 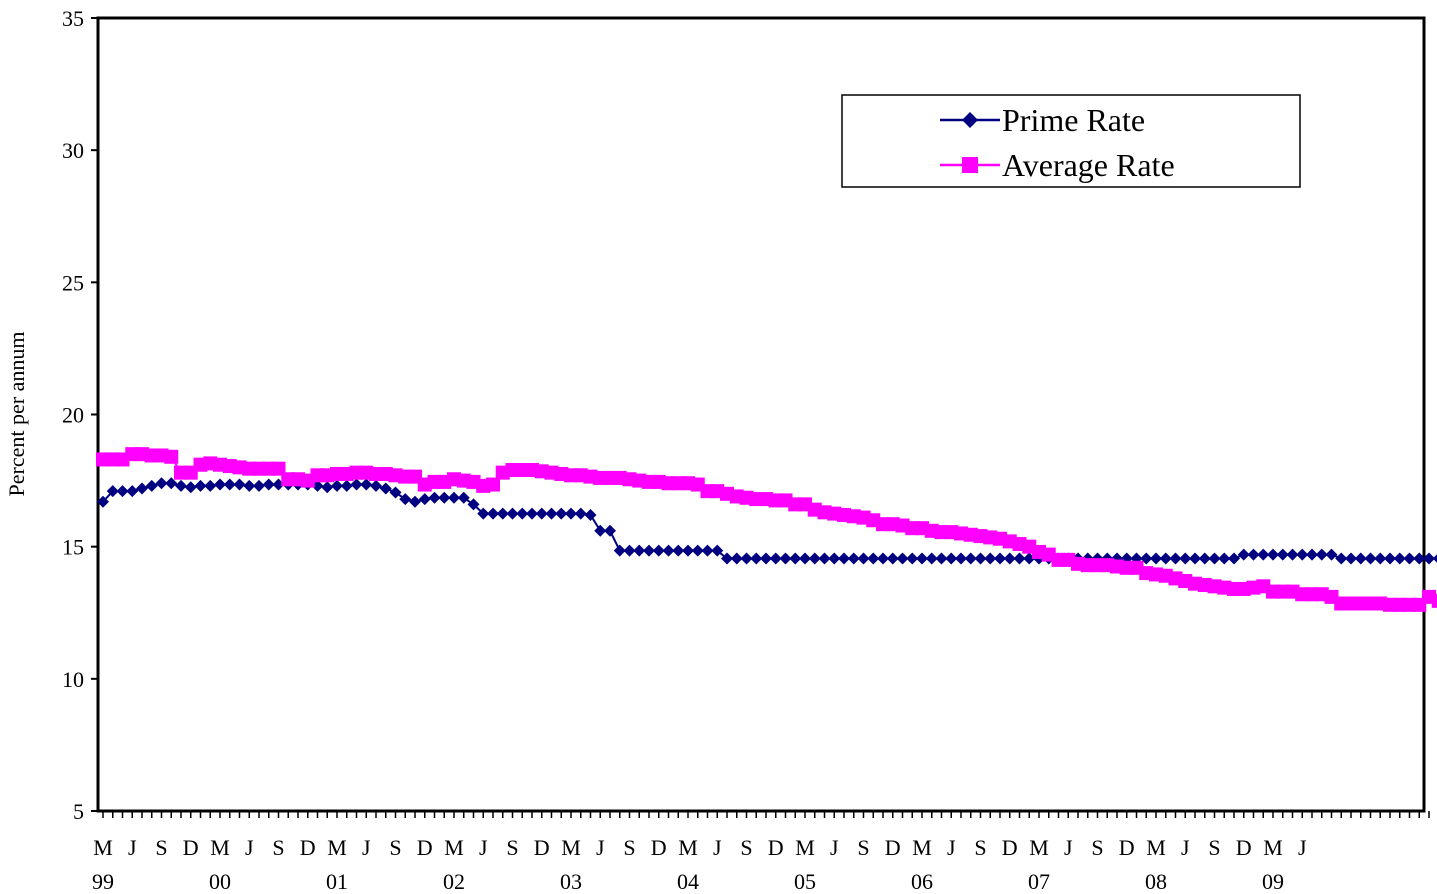 I want to click on legend-box, so click(x=1071, y=141).